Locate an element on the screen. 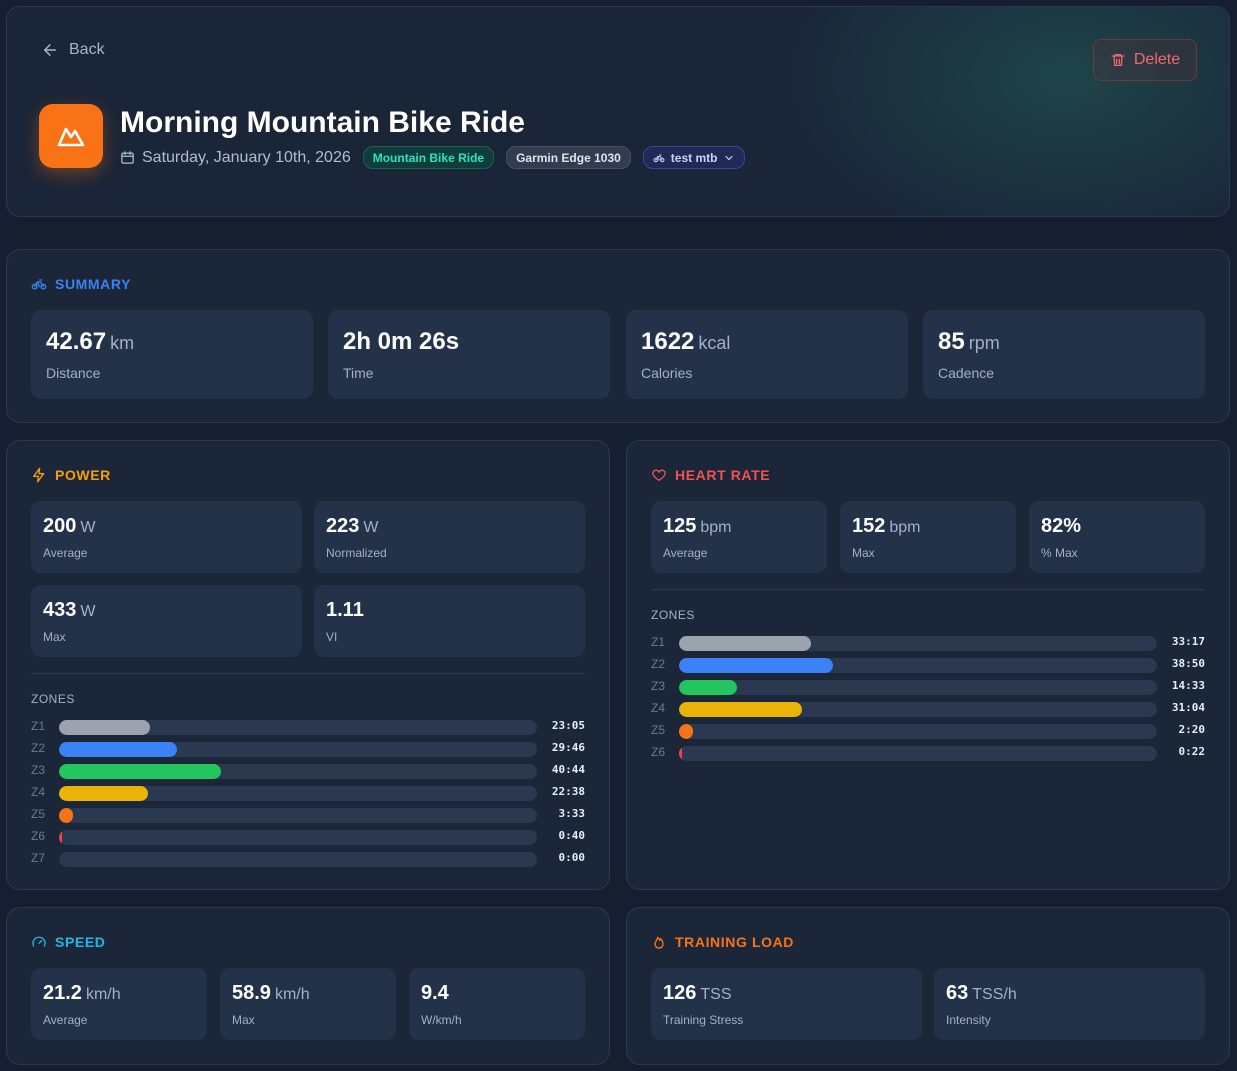 This screenshot has height=1071, width=1237. zone-name: Z6 is located at coordinates (658, 752).